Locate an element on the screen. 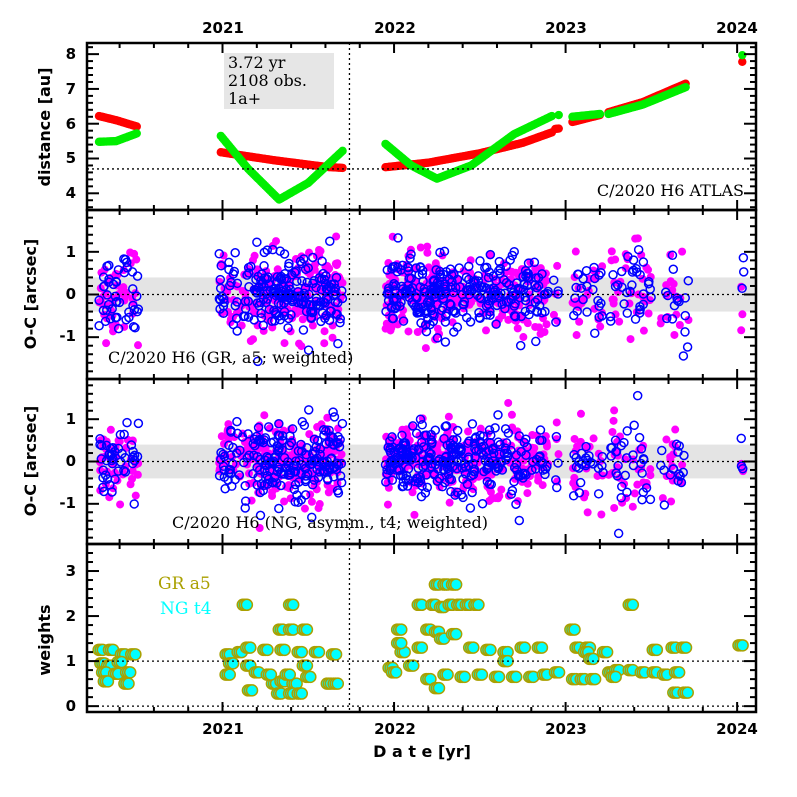 This screenshot has height=797, width=797. info-box: 3.72 yr 2108 obs. 1a+ is located at coordinates (279, 81).